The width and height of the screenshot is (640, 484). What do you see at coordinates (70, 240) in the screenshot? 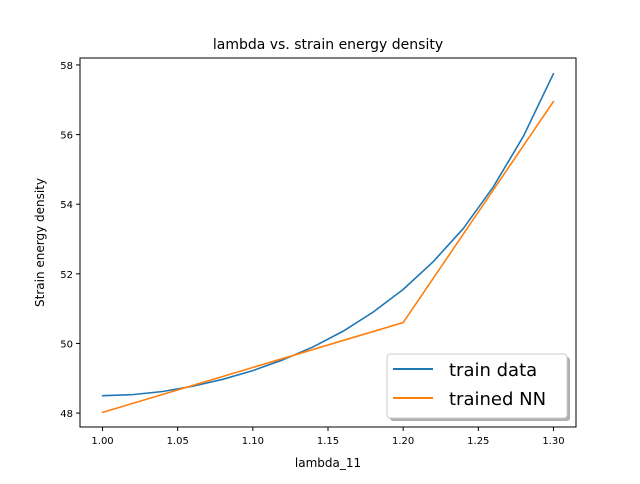
I see `y-axis: 48 50 52 54 56 58` at bounding box center [70, 240].